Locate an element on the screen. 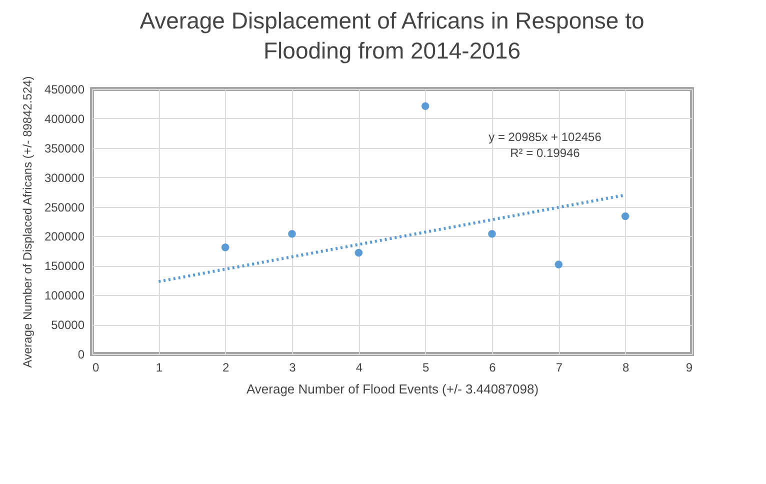  x-tick-label: 8 is located at coordinates (626, 367).